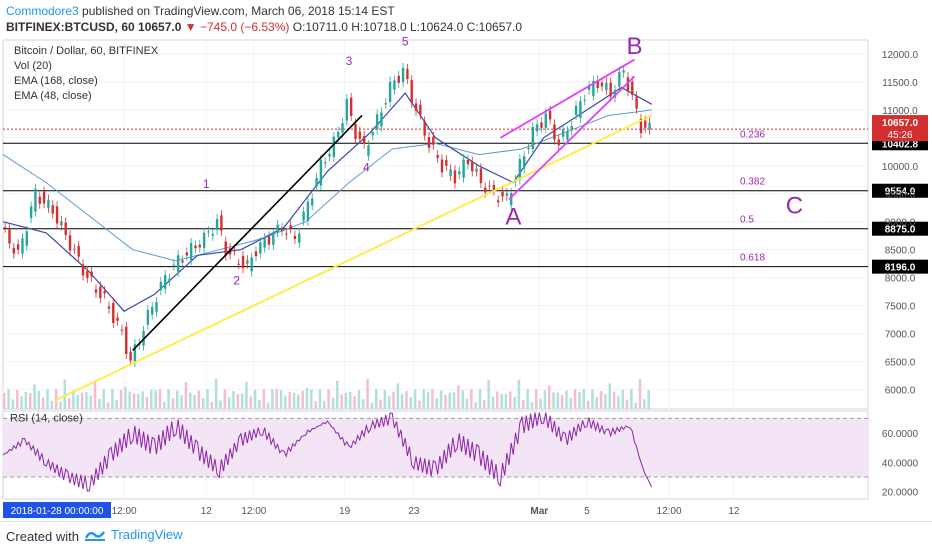 The height and width of the screenshot is (551, 932). Describe the element at coordinates (33, 66) in the screenshot. I see `legend-volume: Vol (20)` at that location.